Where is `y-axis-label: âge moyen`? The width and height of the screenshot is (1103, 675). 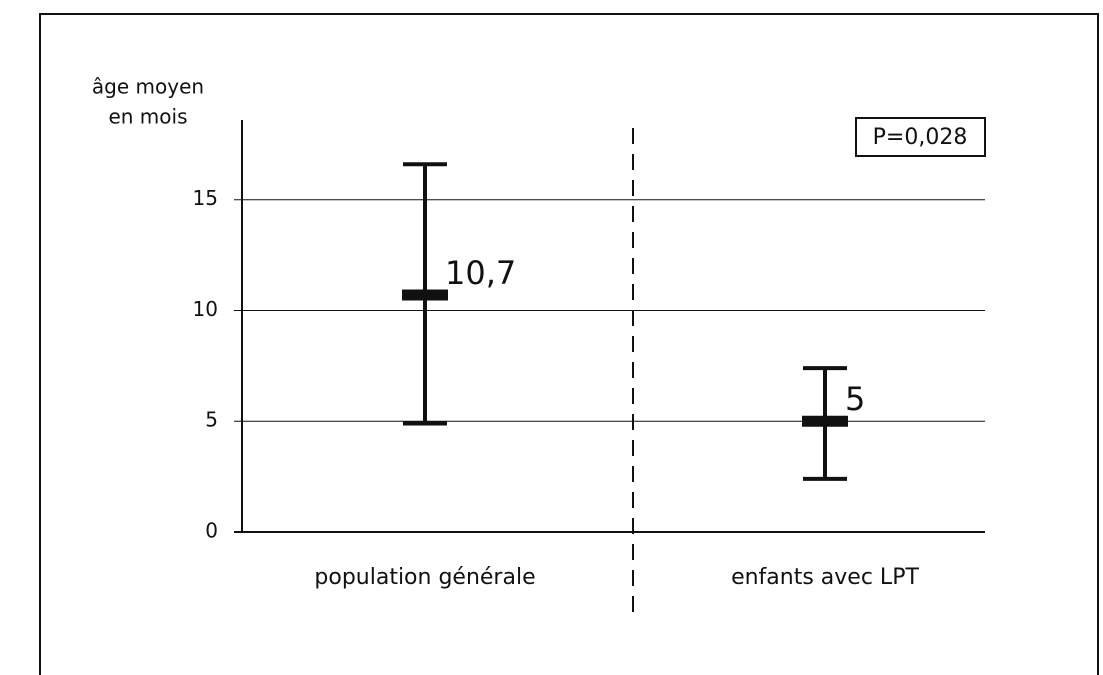
y-axis-label: âge moyen is located at coordinates (148, 87).